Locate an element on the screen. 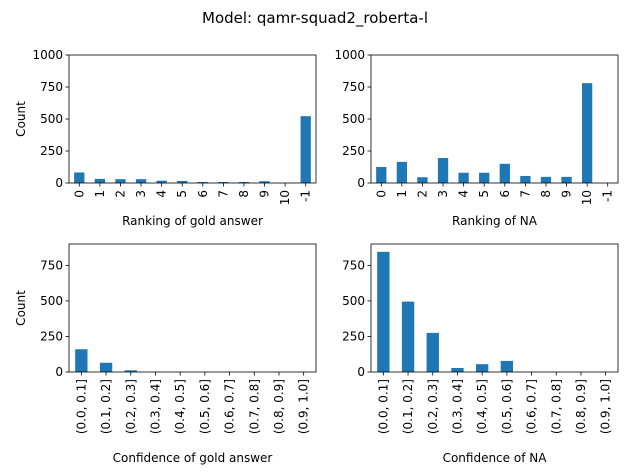 Image resolution: width=630 pixels, height=475 pixels. x-tick-label: 7 is located at coordinates (525, 194).